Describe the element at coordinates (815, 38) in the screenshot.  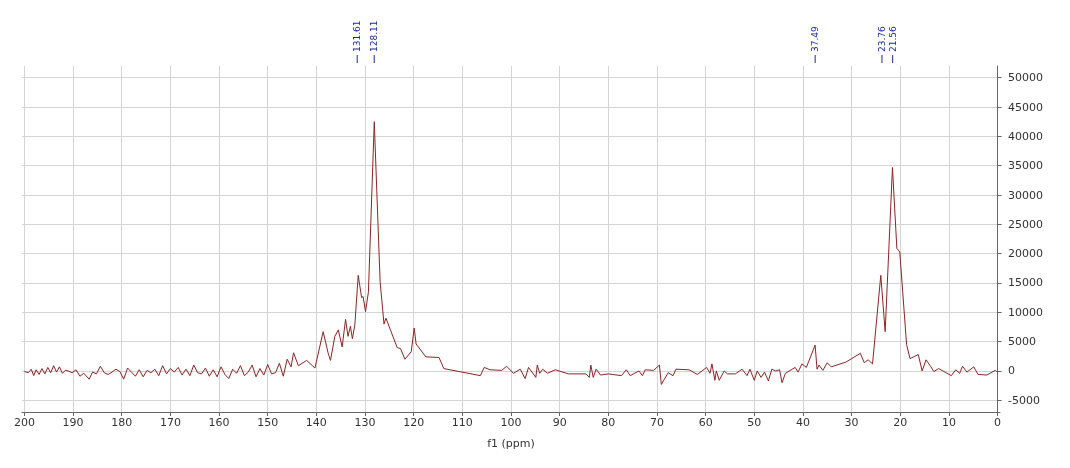
I see `annotation: 37.49` at that location.